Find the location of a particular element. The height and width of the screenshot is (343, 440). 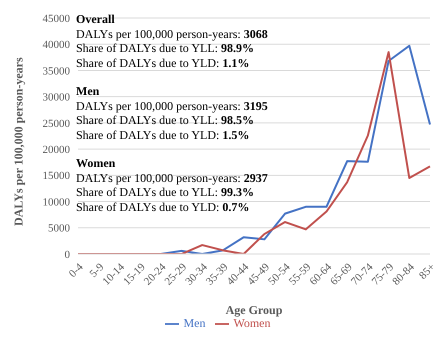

annotation: Share of DALYs due to YLL: 99.3% is located at coordinates (165, 192).